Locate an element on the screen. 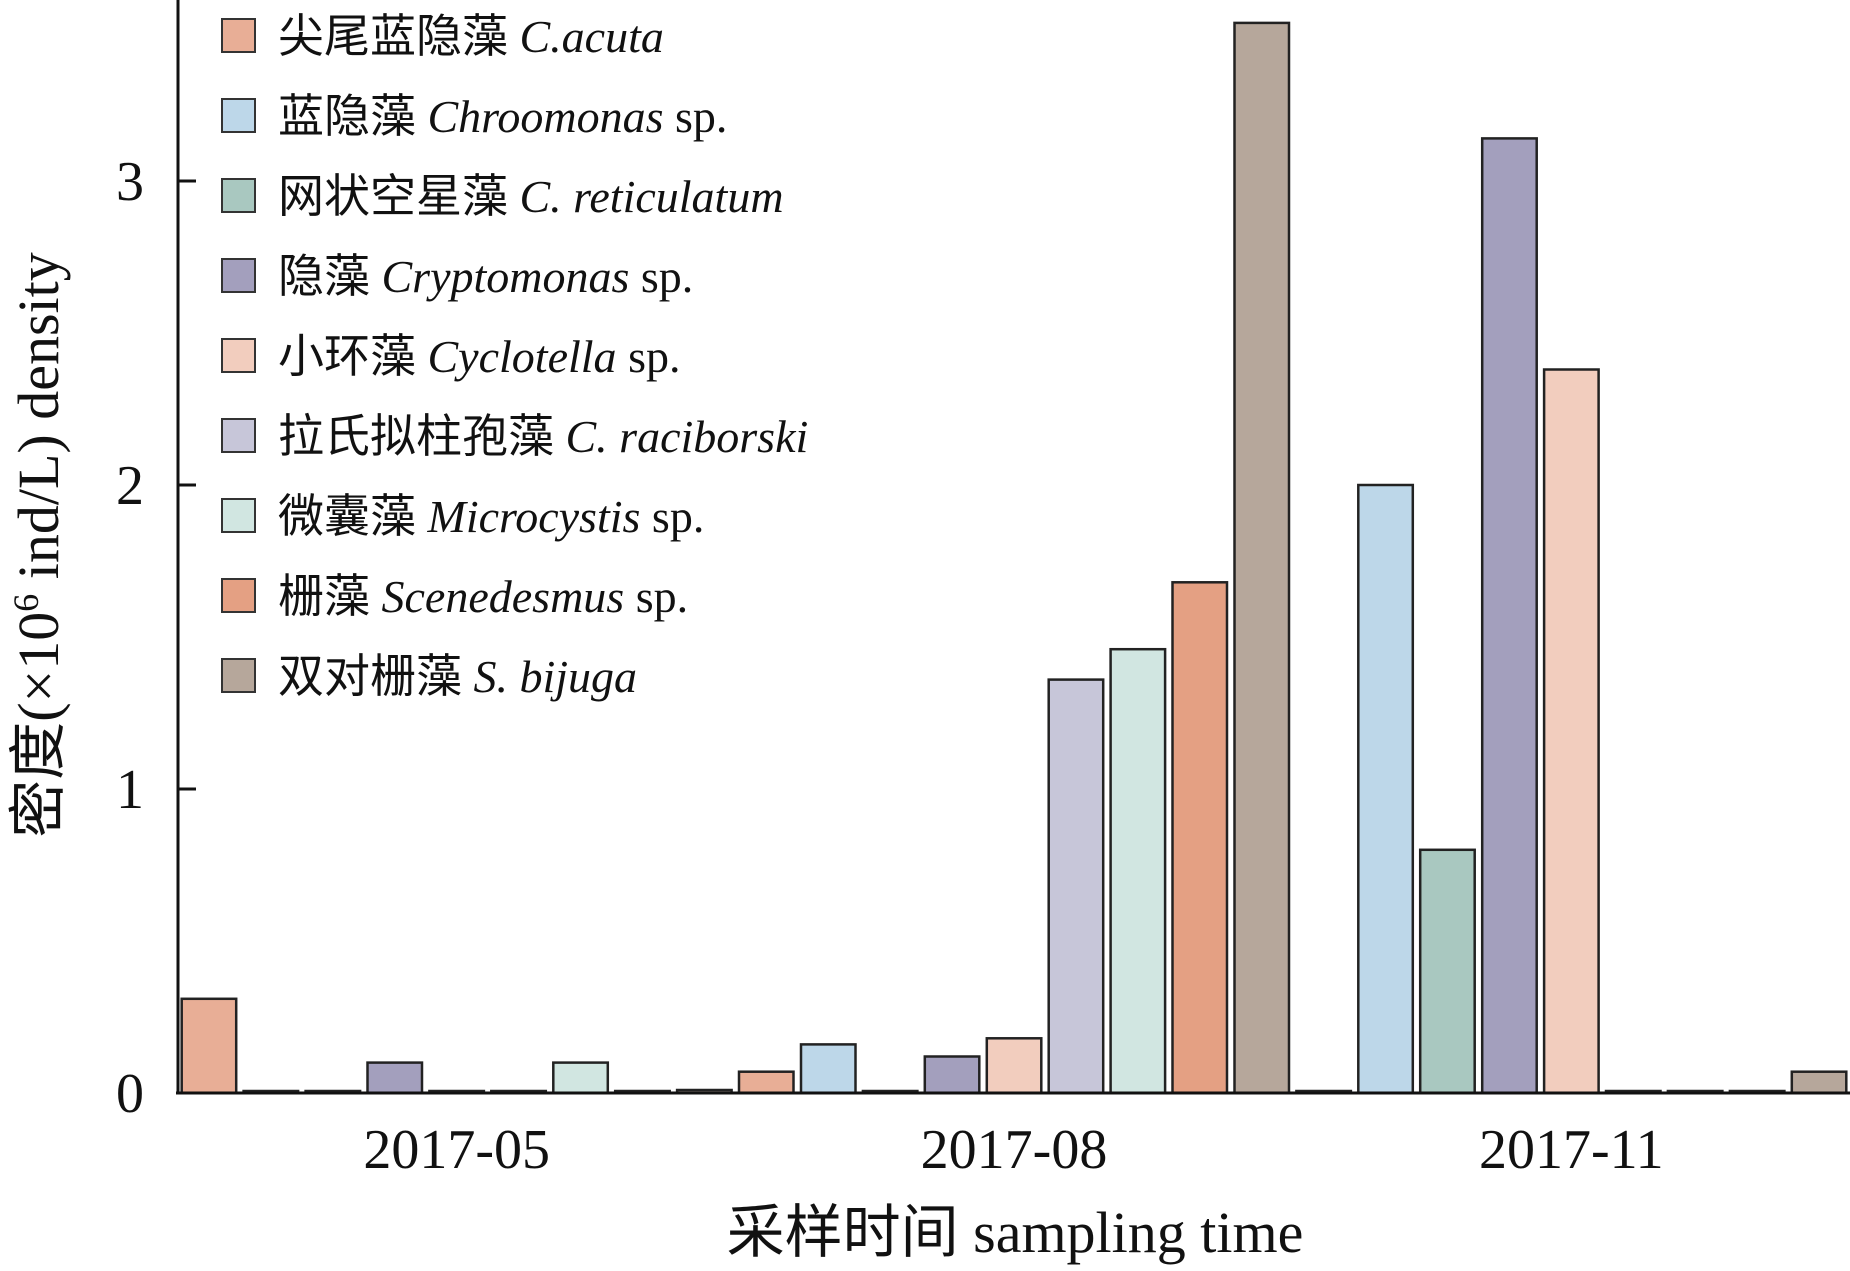 This screenshot has height=1271, width=1850. legend-label: 蓝隐藻 Chroomonas sp. is located at coordinates (502, 116).